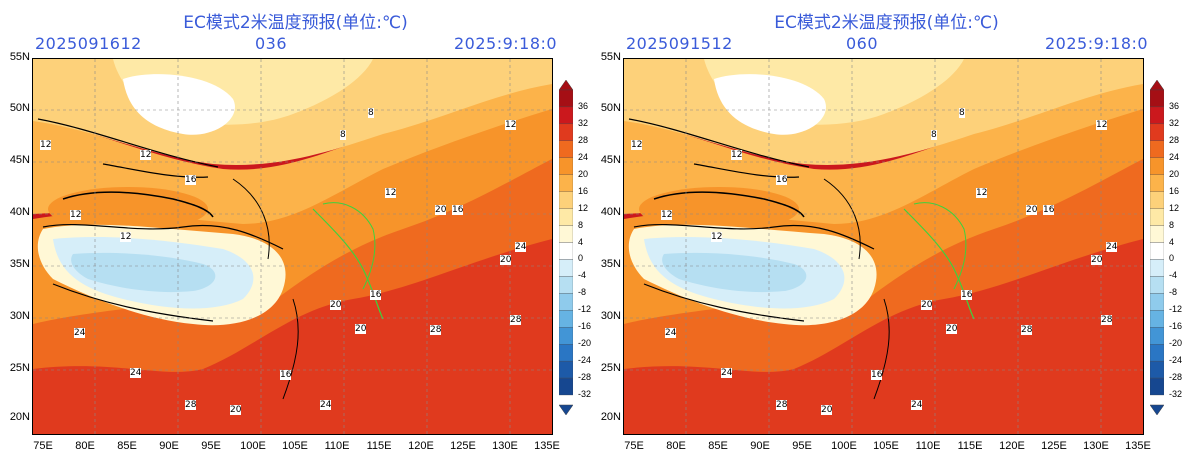  Describe the element at coordinates (718, 446) in the screenshot. I see `lon-label: 85E` at that location.